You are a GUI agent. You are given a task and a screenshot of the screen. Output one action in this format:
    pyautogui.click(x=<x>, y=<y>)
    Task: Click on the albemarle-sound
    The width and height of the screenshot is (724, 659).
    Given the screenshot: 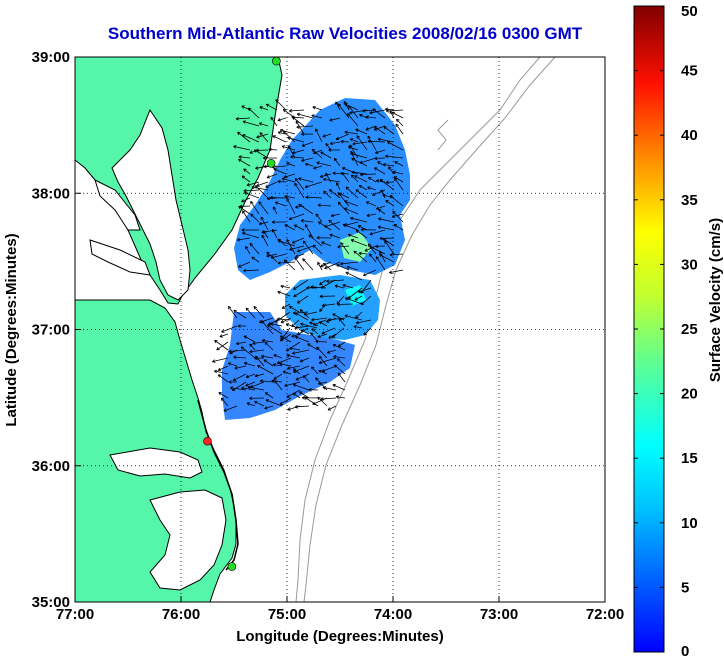 What is the action you would take?
    pyautogui.click(x=156, y=463)
    